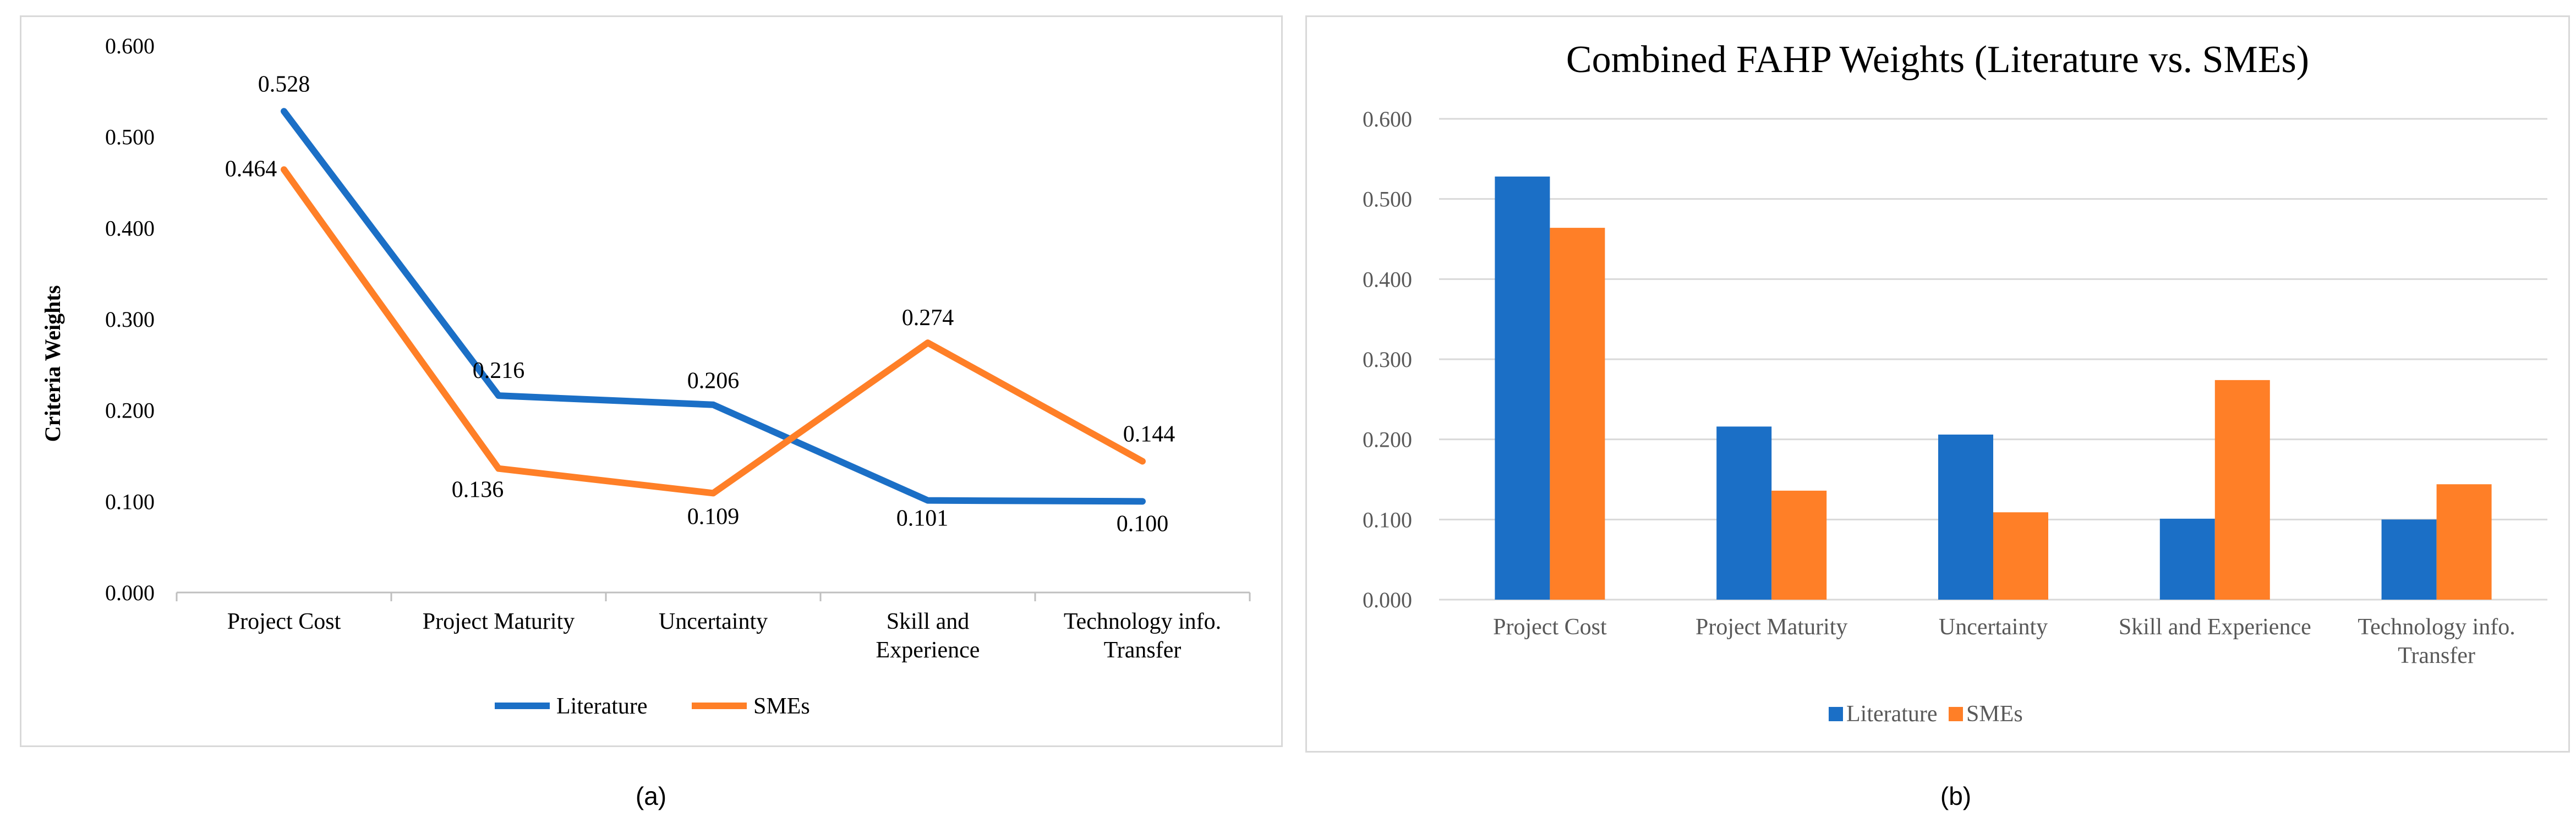 This screenshot has width=2576, height=834. Describe the element at coordinates (713, 381) in the screenshot. I see `data-label-literature: 0.206` at that location.